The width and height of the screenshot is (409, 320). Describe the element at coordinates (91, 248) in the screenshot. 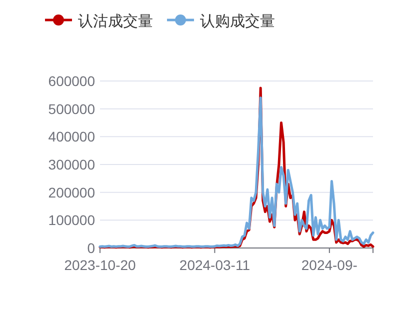

I see `y-tick-label: 0` at that location.